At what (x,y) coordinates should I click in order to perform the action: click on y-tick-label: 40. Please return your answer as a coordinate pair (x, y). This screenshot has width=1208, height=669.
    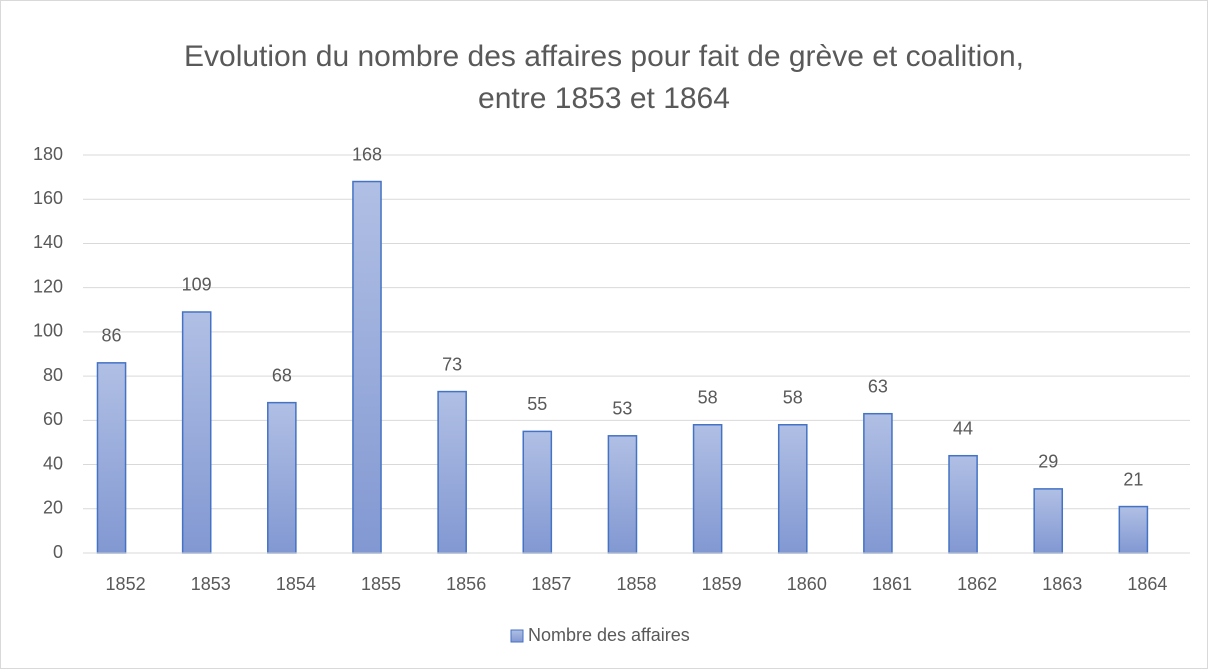
    Looking at the image, I should click on (53, 463).